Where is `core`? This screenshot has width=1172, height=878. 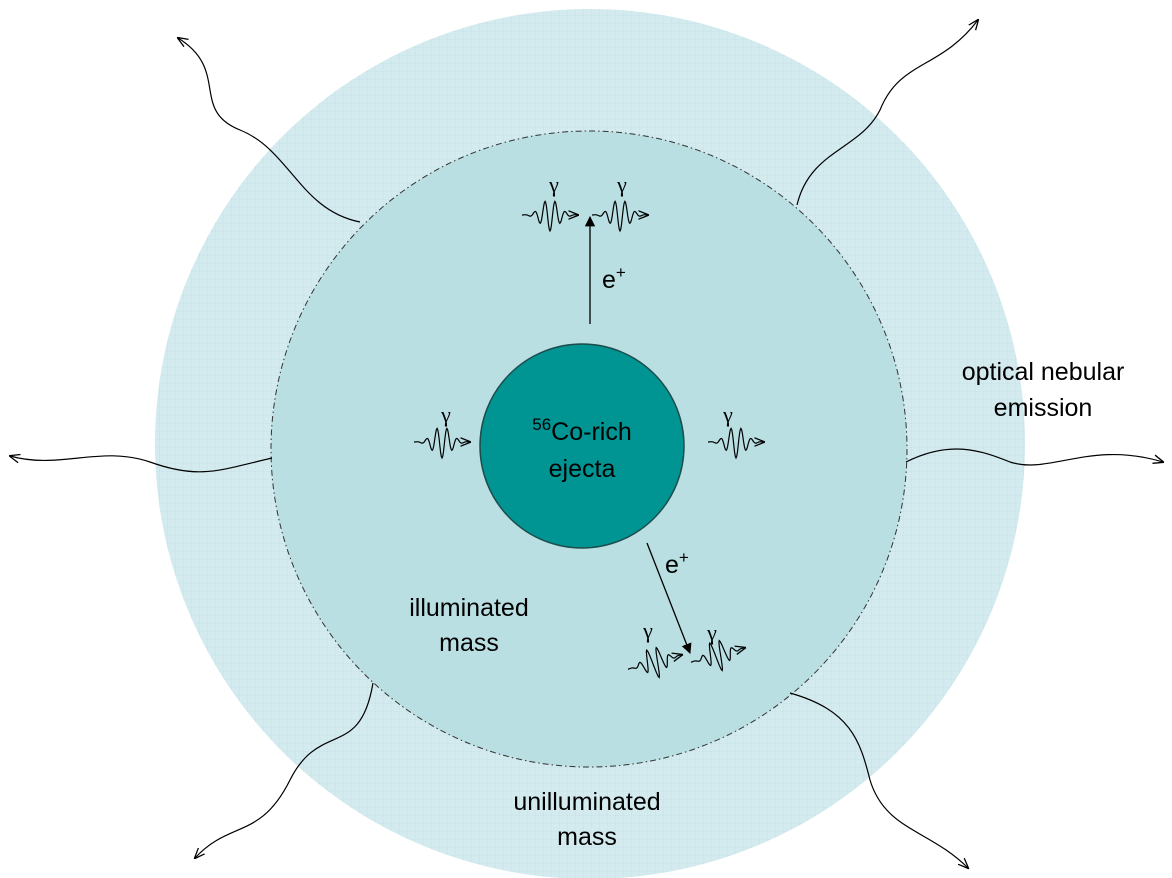
core is located at coordinates (582, 446).